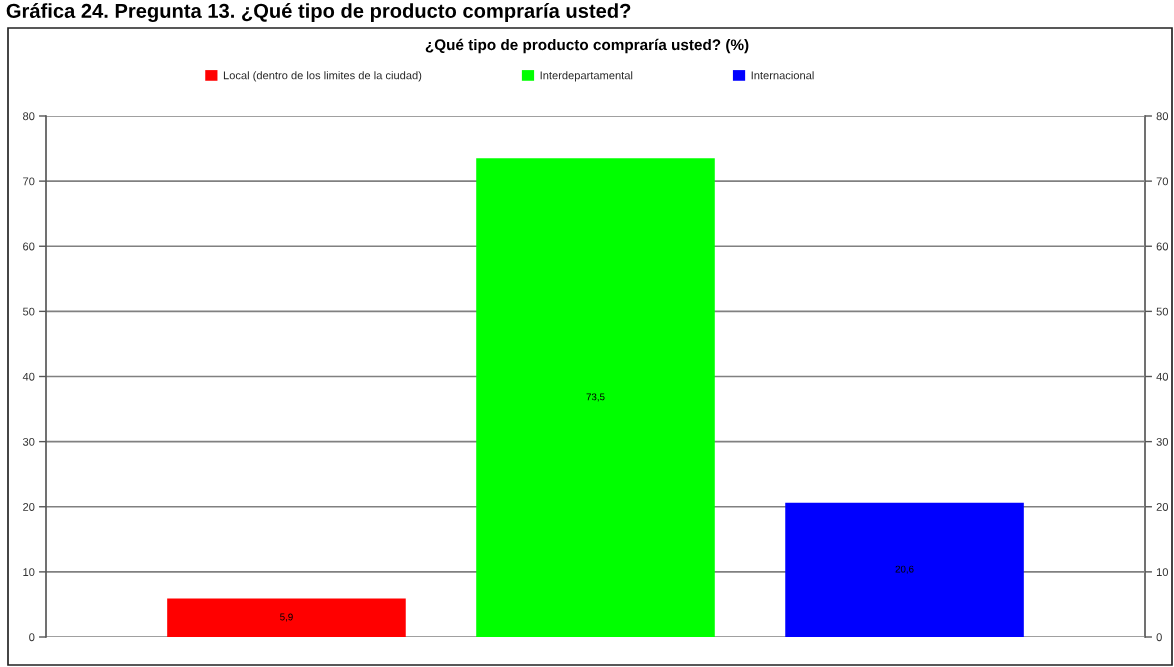 This screenshot has height=667, width=1174. Describe the element at coordinates (782, 75) in the screenshot. I see `legend-label: Internacional` at that location.